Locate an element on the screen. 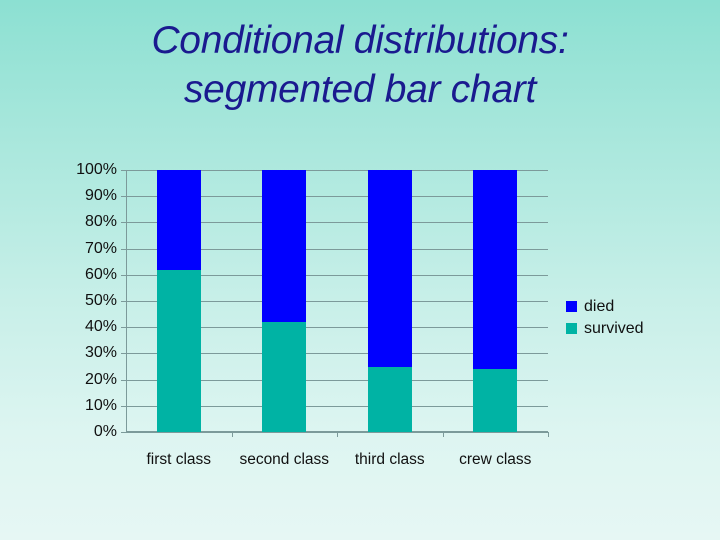 This screenshot has height=540, width=720. bar-first-class is located at coordinates (178, 301).